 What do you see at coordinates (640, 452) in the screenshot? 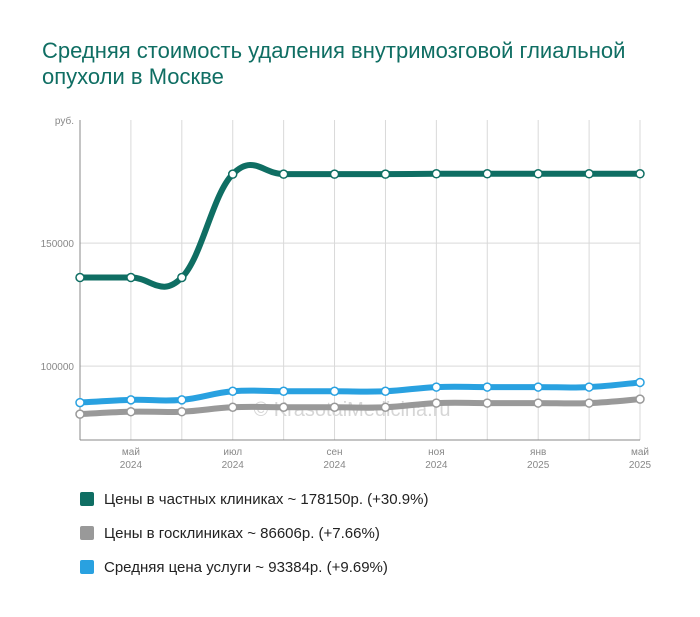
I see `x-tick-month-5: май` at bounding box center [640, 452].